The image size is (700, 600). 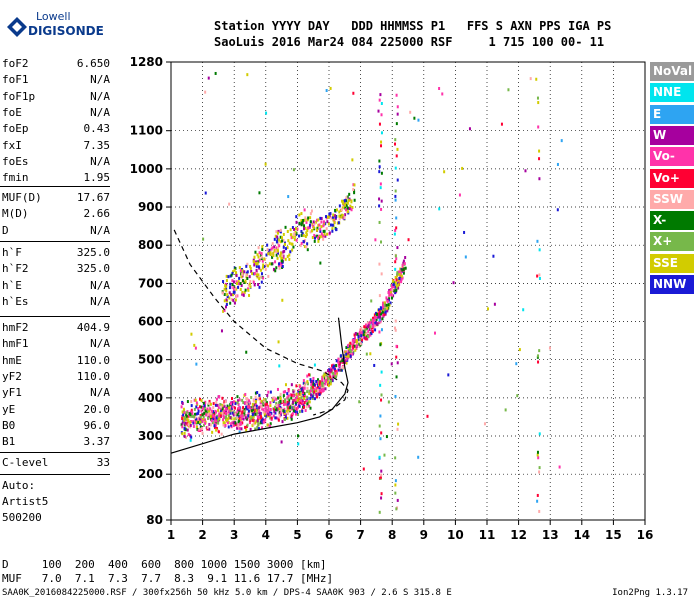 I want to click on x-tick-label: 16, so click(x=645, y=535).